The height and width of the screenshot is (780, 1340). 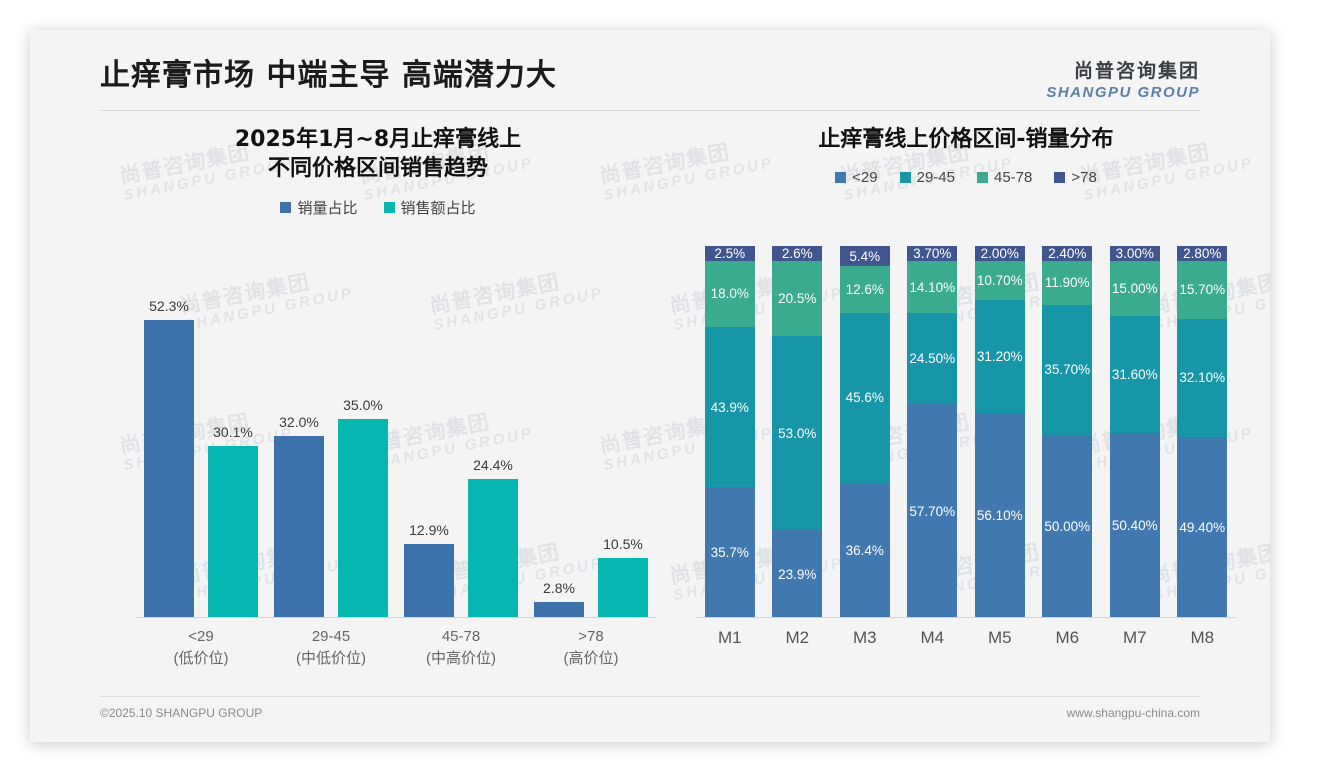 What do you see at coordinates (1134, 525) in the screenshot?
I see `stack-segment: 50.40%` at bounding box center [1134, 525].